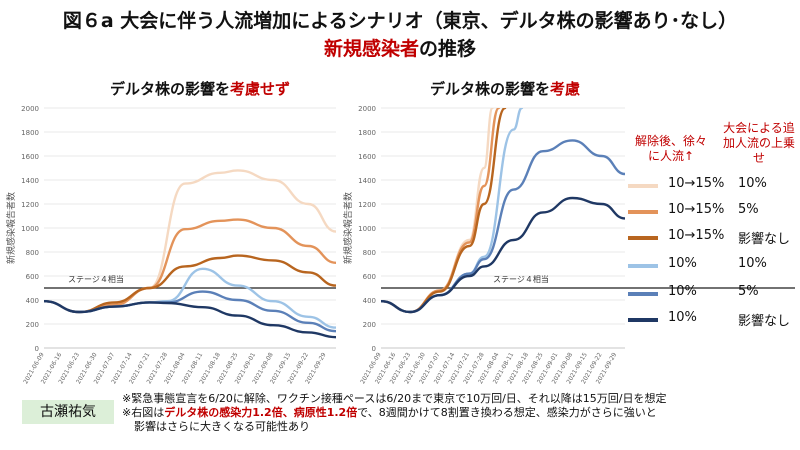 The image size is (800, 450). Describe the element at coordinates (68, 412) in the screenshot. I see `author-badge: 古瀬祐気` at that location.